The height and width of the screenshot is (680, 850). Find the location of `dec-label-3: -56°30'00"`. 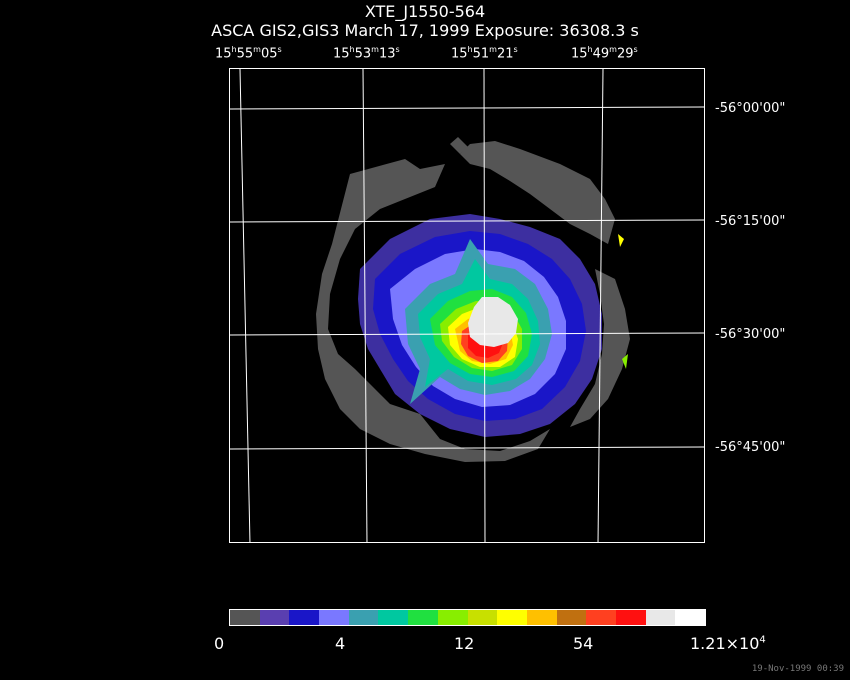

dec-label-3: -56°30'00" is located at coordinates (750, 334).